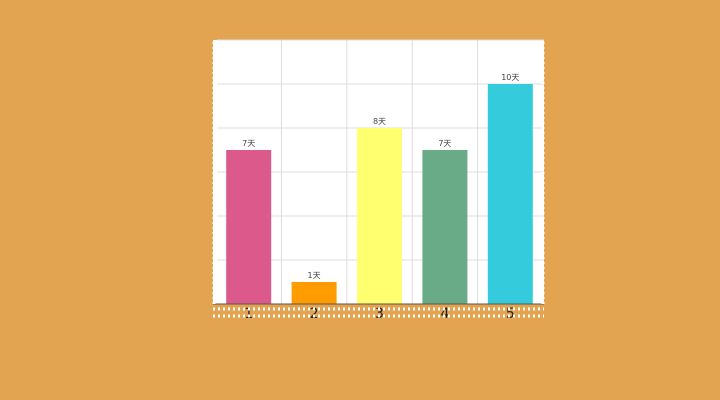 The image size is (720, 400). I want to click on value-label-4: 7天, so click(444, 143).